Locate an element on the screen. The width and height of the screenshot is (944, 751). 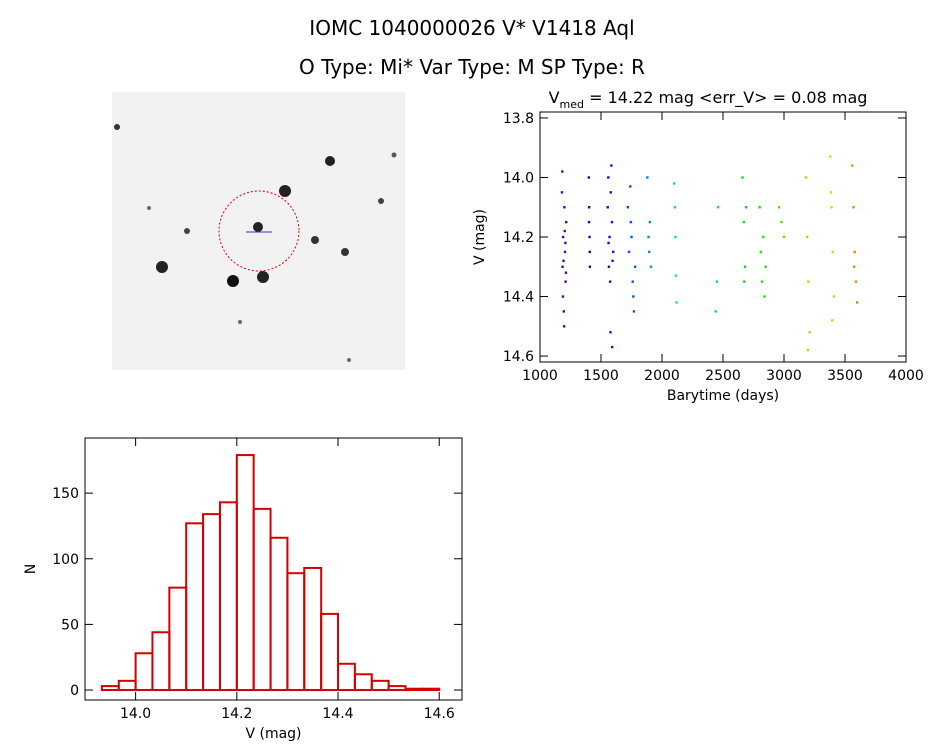
scatter-title: Vmed = 14.22 mag <err_V> = 0.08 mag is located at coordinates (708, 99).